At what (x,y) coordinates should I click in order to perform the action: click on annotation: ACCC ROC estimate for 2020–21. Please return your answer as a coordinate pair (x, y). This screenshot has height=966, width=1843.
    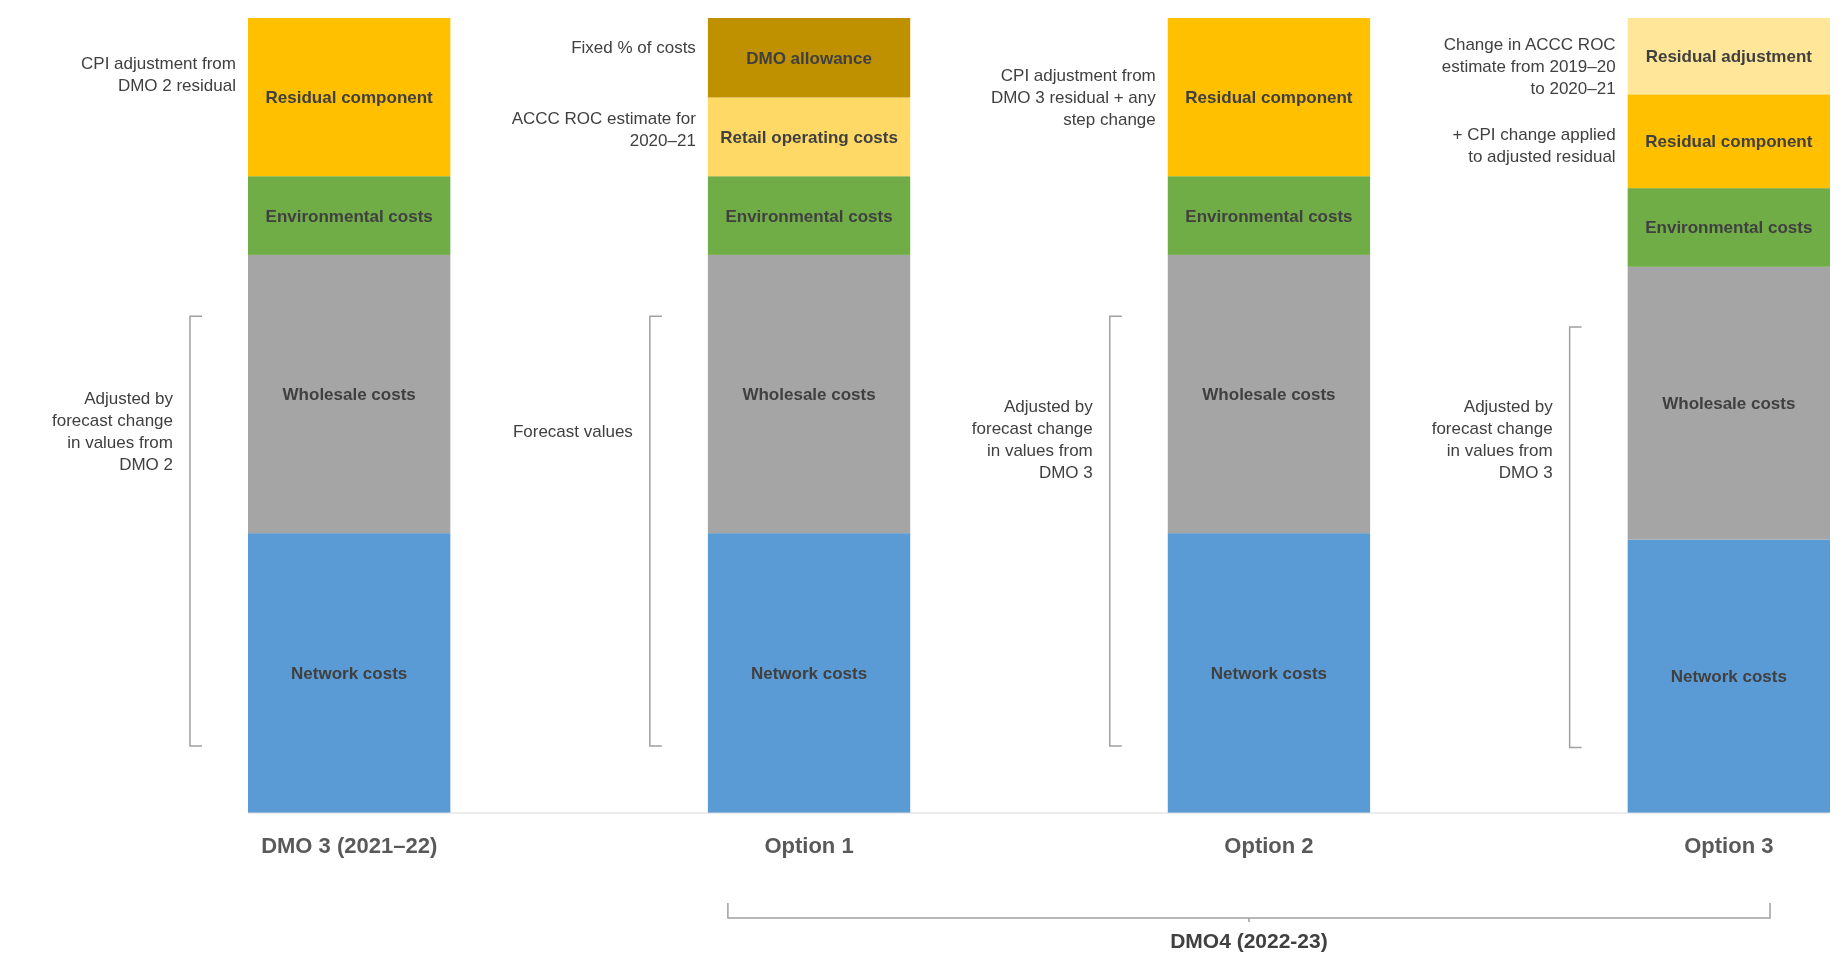
    Looking at the image, I should click on (604, 130).